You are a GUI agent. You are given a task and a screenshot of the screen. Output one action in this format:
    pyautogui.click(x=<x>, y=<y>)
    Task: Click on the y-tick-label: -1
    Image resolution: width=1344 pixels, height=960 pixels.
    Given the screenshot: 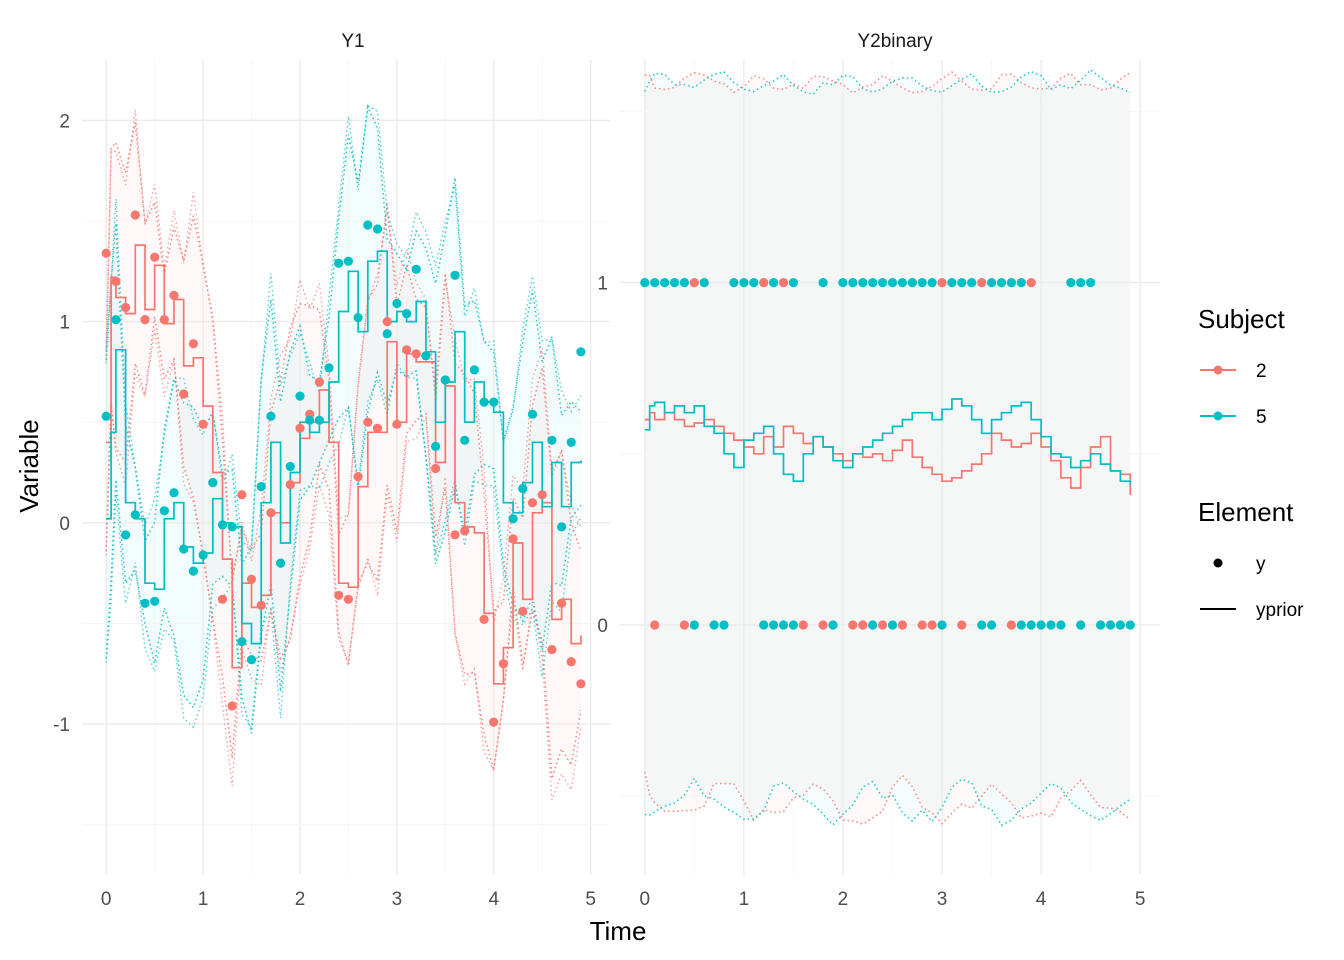 What is the action you would take?
    pyautogui.click(x=61, y=725)
    